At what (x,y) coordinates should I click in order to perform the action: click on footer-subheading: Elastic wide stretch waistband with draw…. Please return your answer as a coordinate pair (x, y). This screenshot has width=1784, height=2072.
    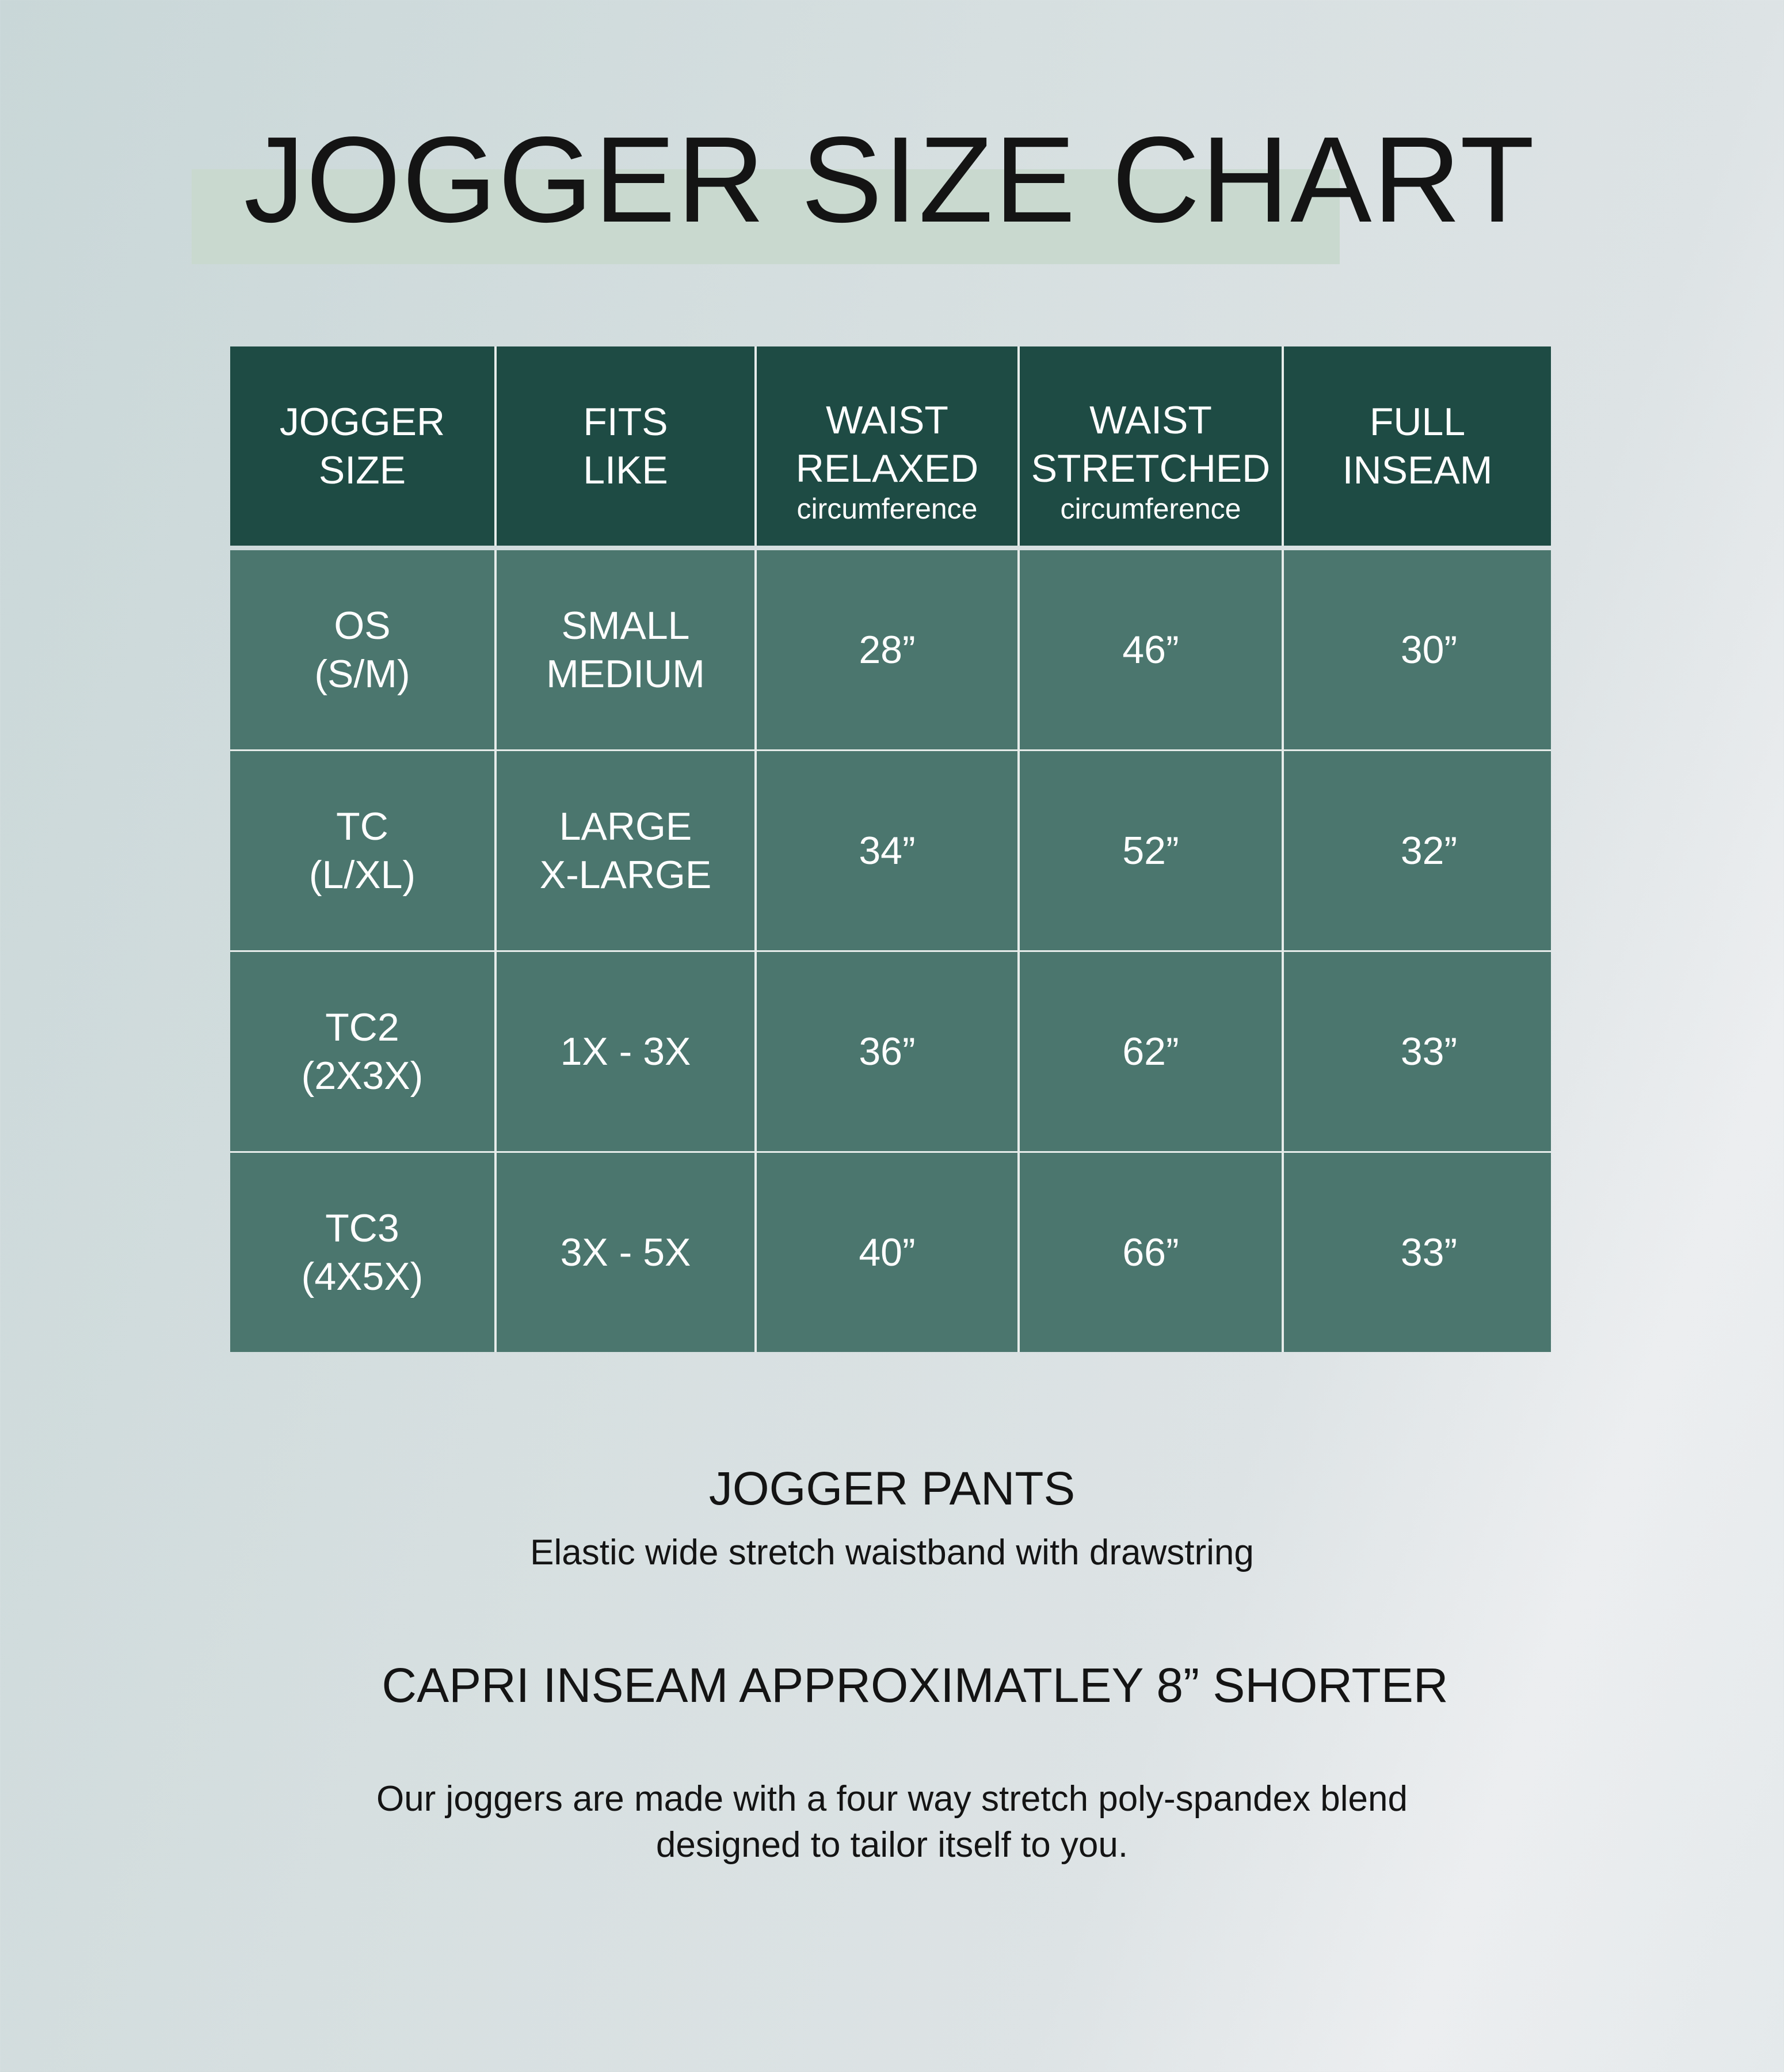
    Looking at the image, I should click on (892, 1553).